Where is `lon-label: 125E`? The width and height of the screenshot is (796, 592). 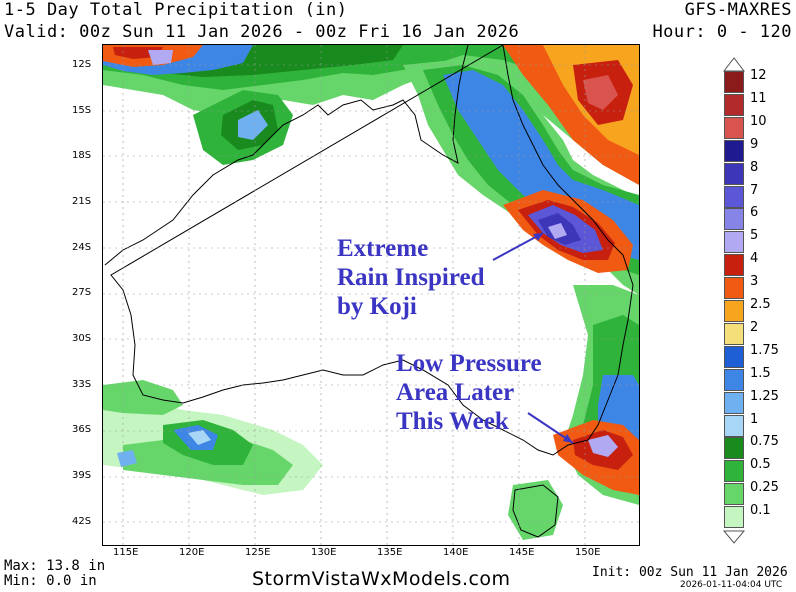 lon-label: 125E is located at coordinates (258, 552).